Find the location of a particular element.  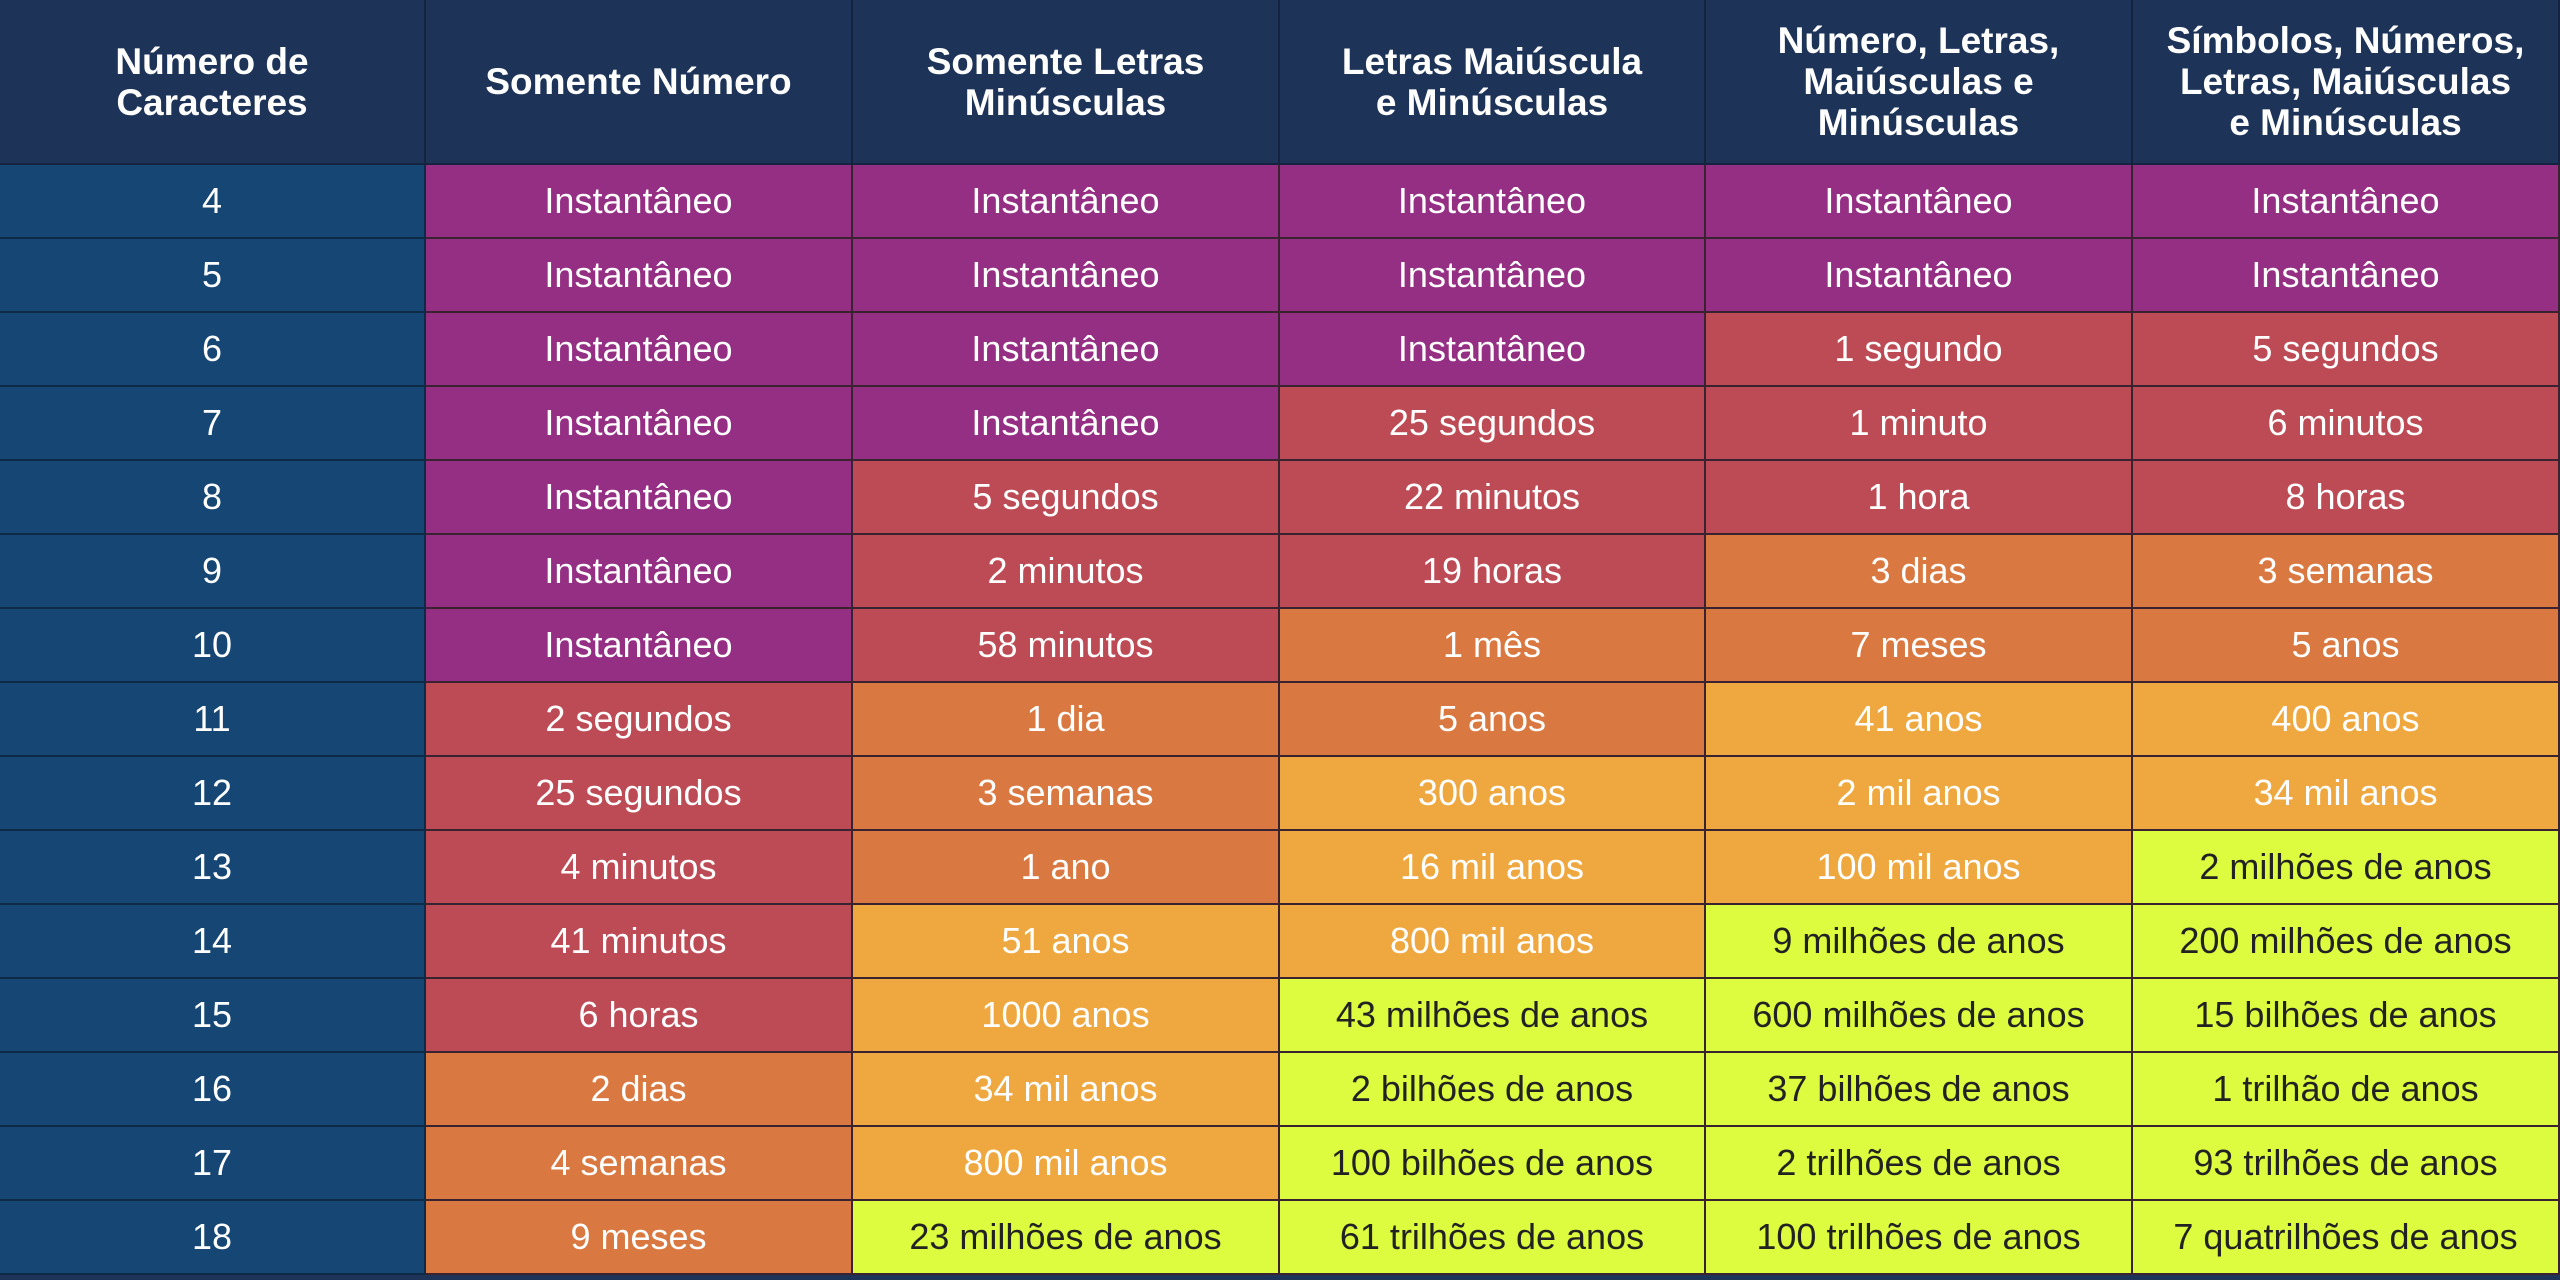

table-cell: 93 trilhões de anos is located at coordinates (2346, 1164).